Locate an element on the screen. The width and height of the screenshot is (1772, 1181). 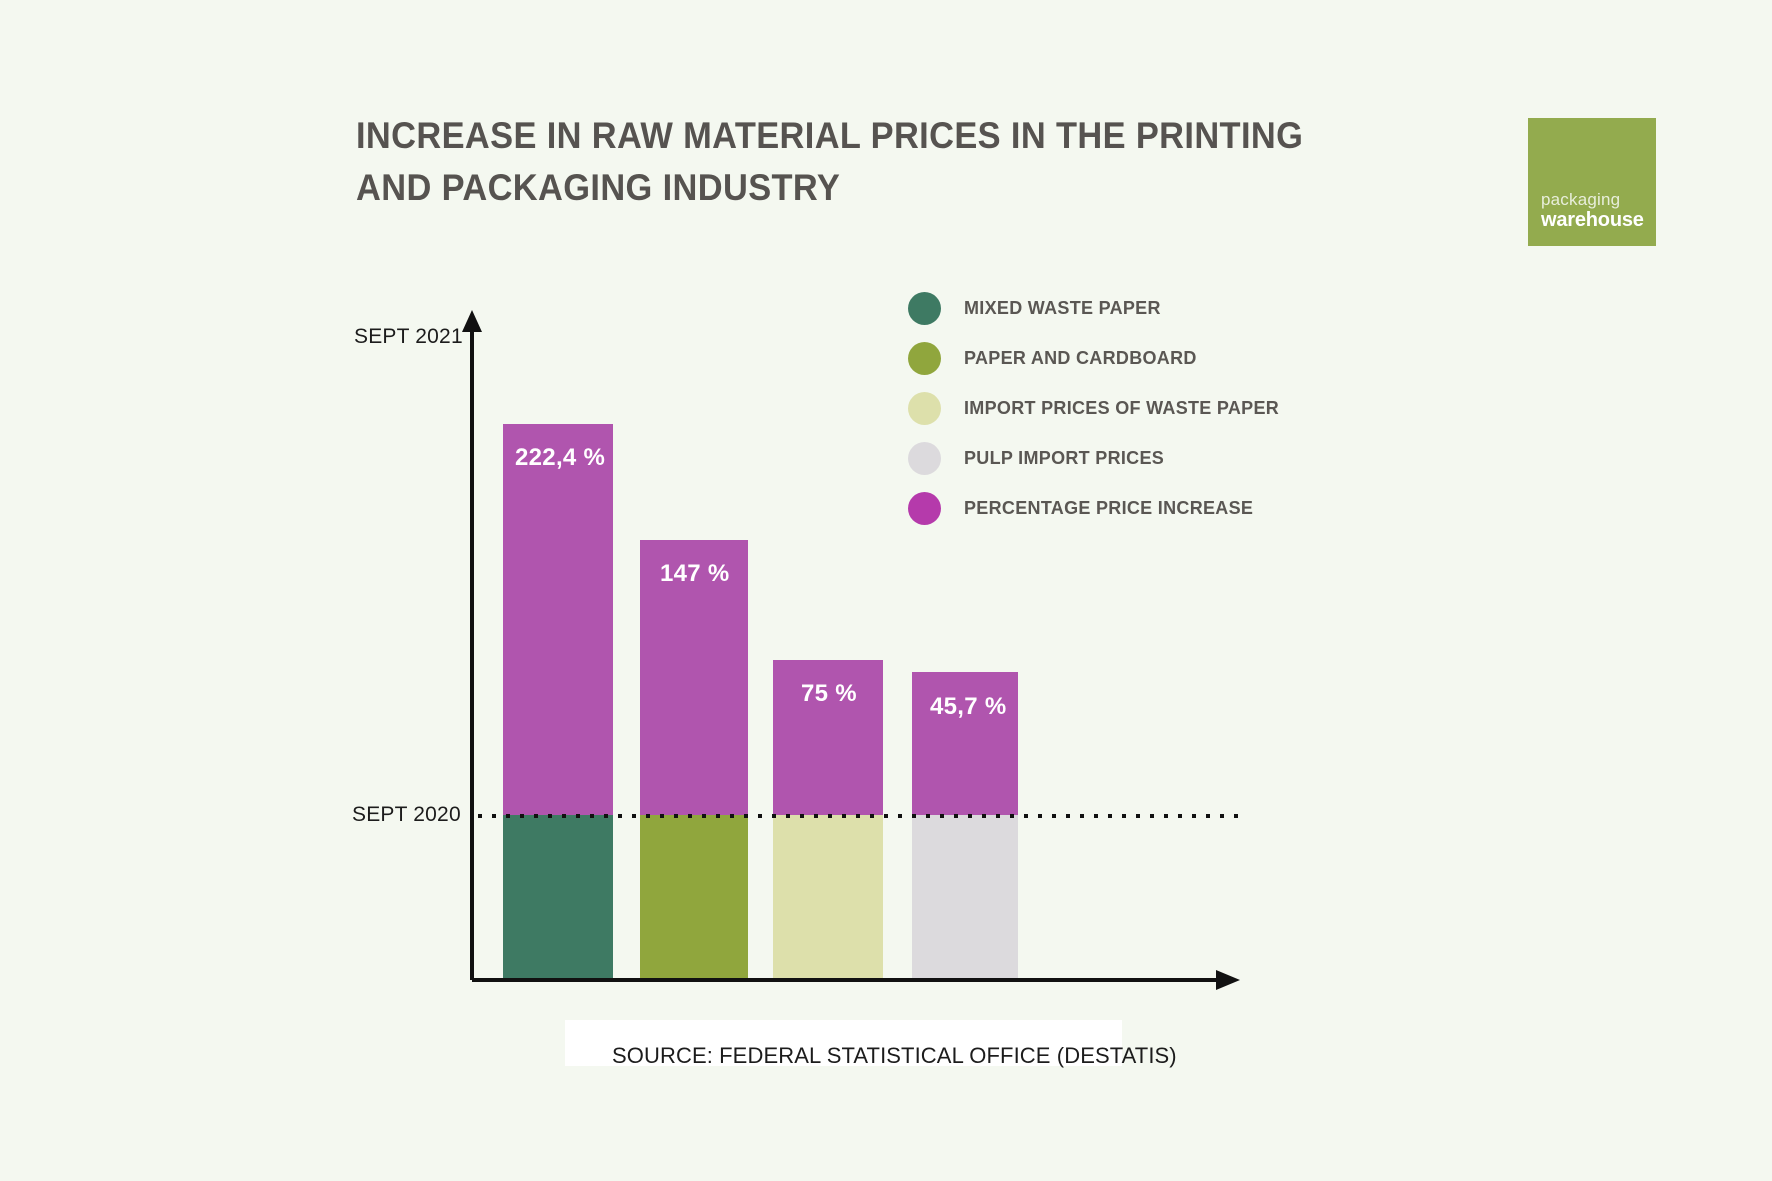
legend-item-percentage-price-increase: PERCENTAGE PRICE INCREASE is located at coordinates (1093, 508).